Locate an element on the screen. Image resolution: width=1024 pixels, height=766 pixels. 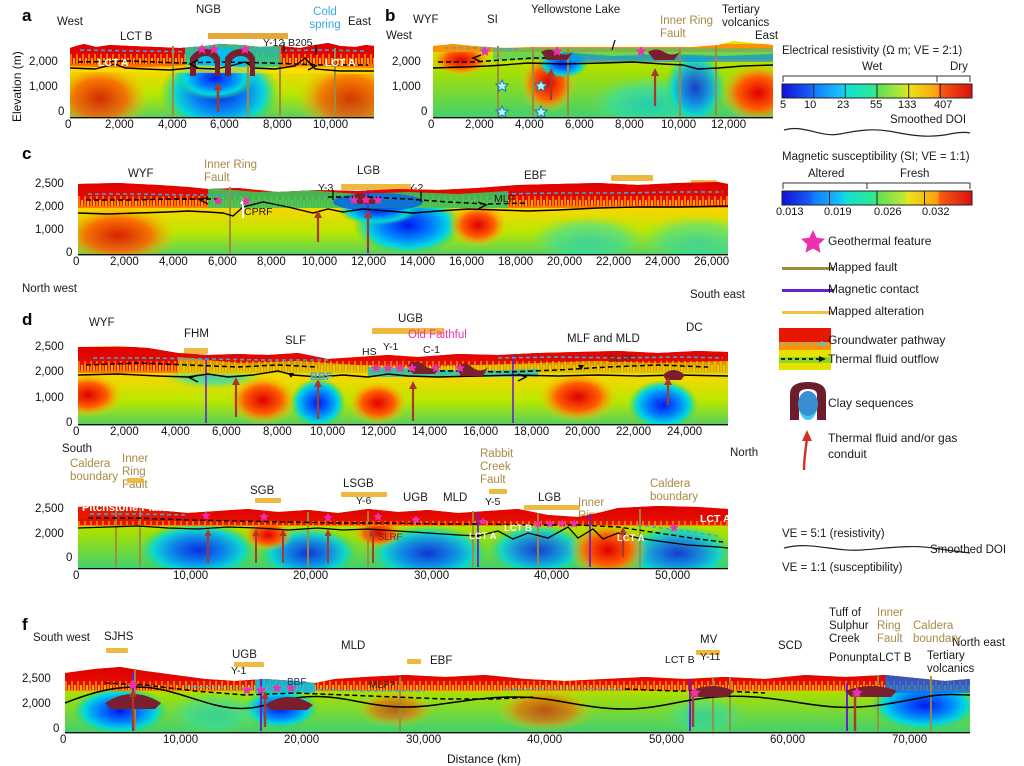
x-axis-title: Distance (km) is located at coordinates (484, 759).